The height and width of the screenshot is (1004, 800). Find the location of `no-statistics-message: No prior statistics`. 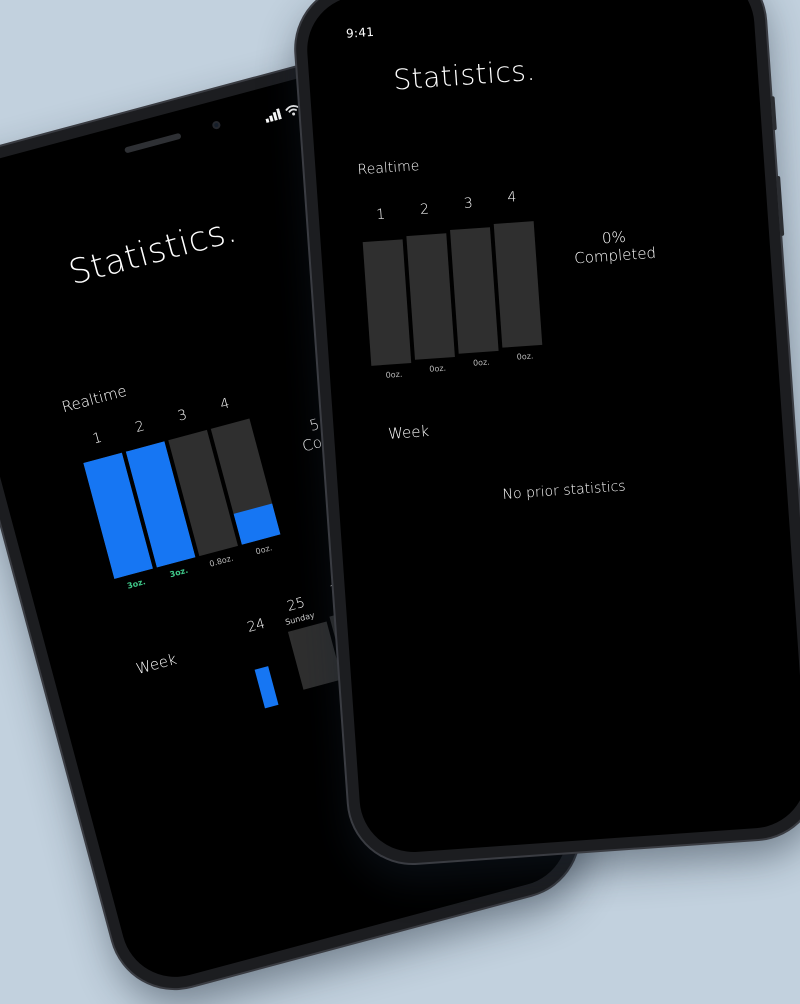

no-statistics-message: No prior statistics is located at coordinates (564, 490).